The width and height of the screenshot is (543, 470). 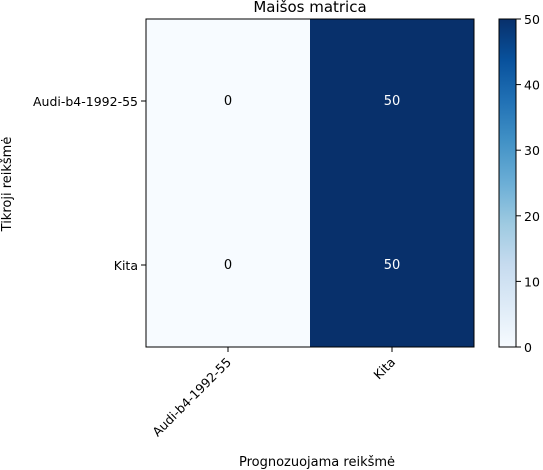 I want to click on colorbar-tick-label: 40, so click(x=532, y=85).